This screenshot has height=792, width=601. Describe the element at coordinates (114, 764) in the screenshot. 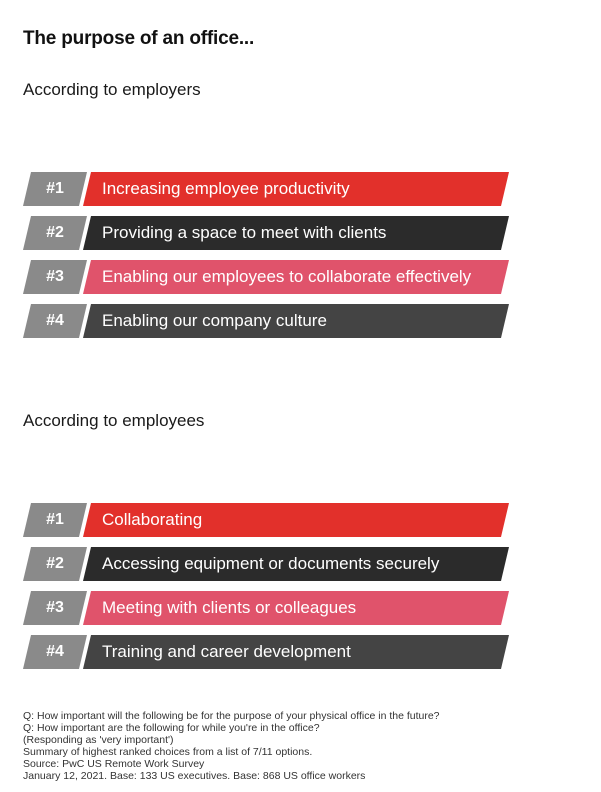

I see `footnote-line: Source: PwC US Remote Work Survey` at that location.